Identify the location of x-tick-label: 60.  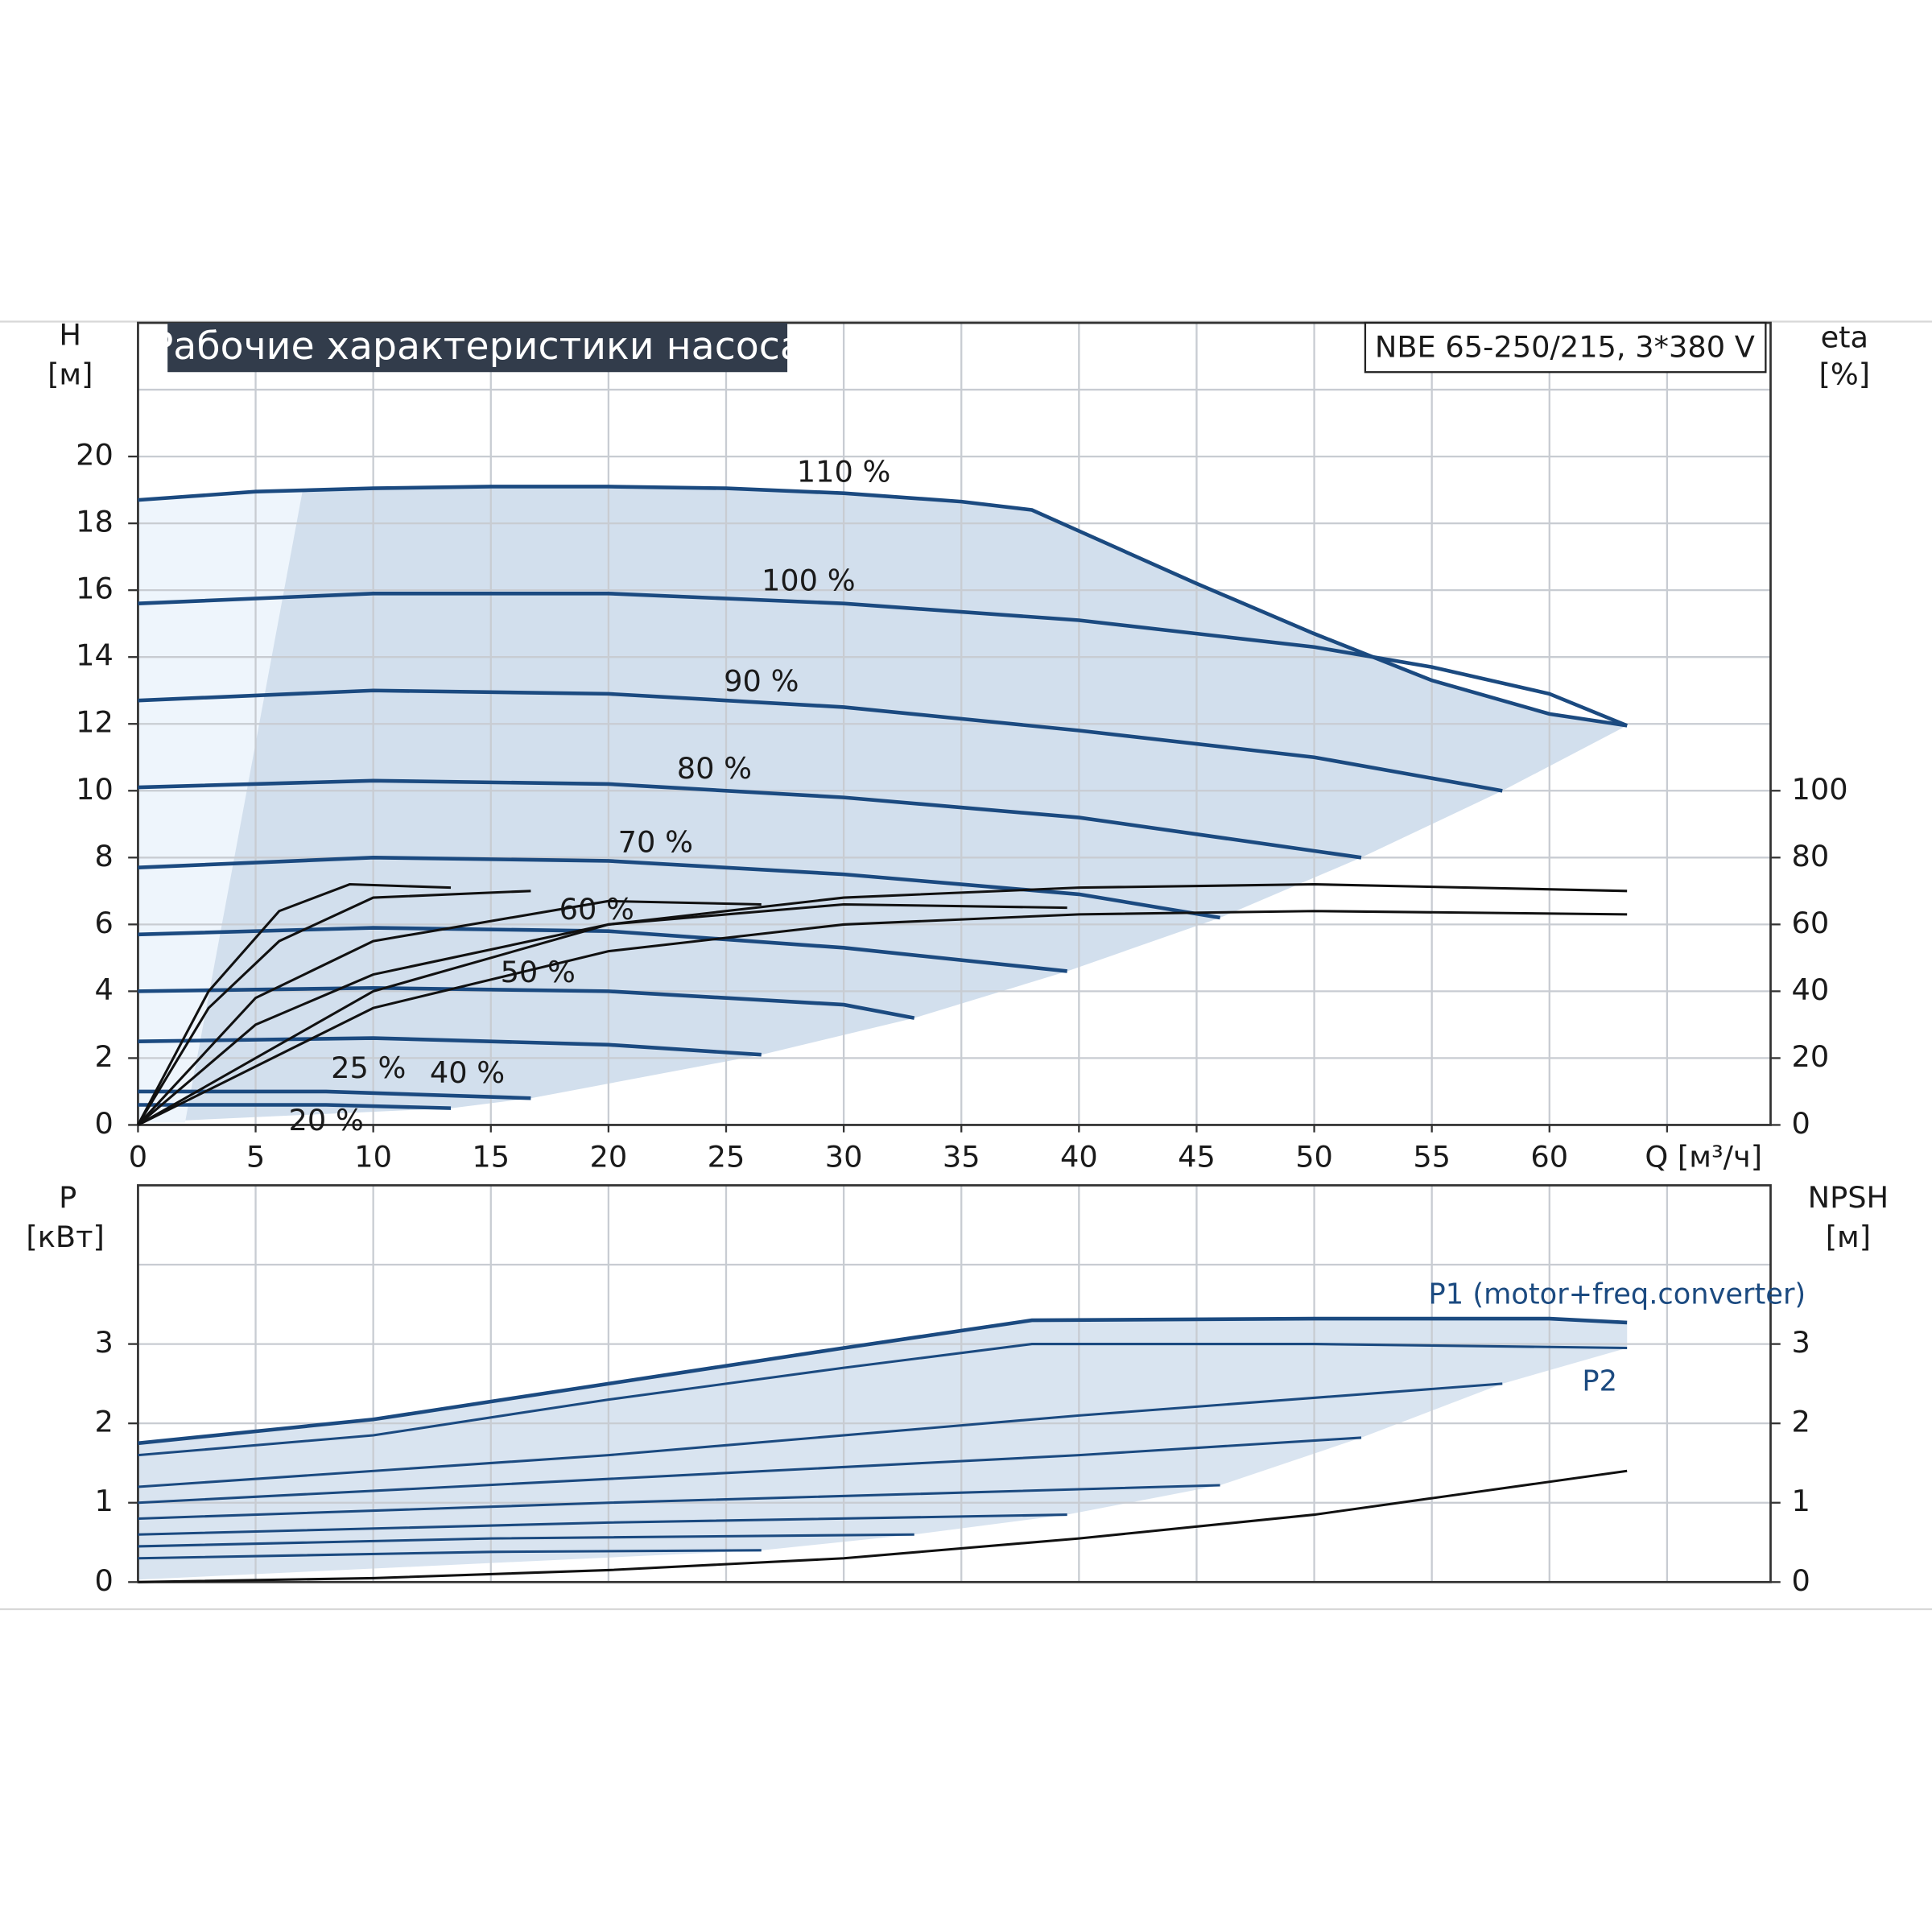
(1549, 1156).